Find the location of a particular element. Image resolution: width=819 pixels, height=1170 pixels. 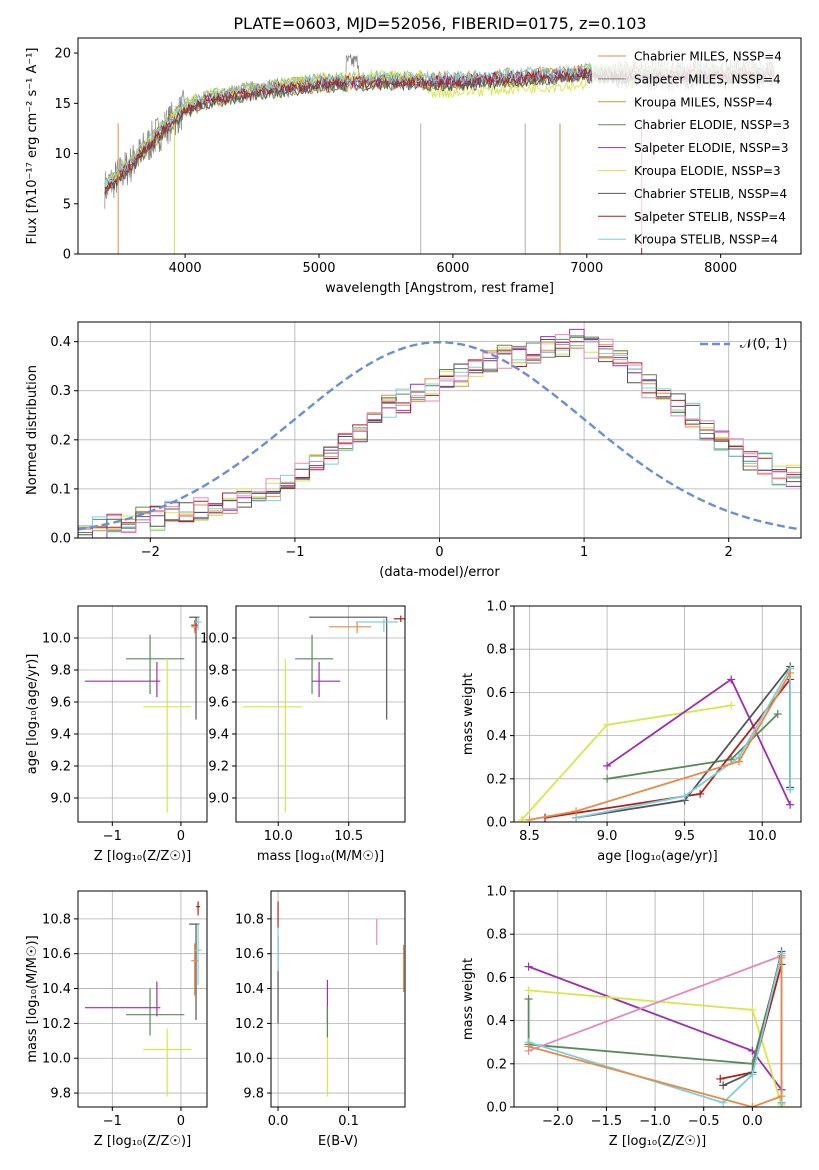

mass-vs-EBV-panel: 0.0 0.1 9.8 10.0 10.2 10.4 10.6 10.8 E(B-V) is located at coordinates (320, 1019).